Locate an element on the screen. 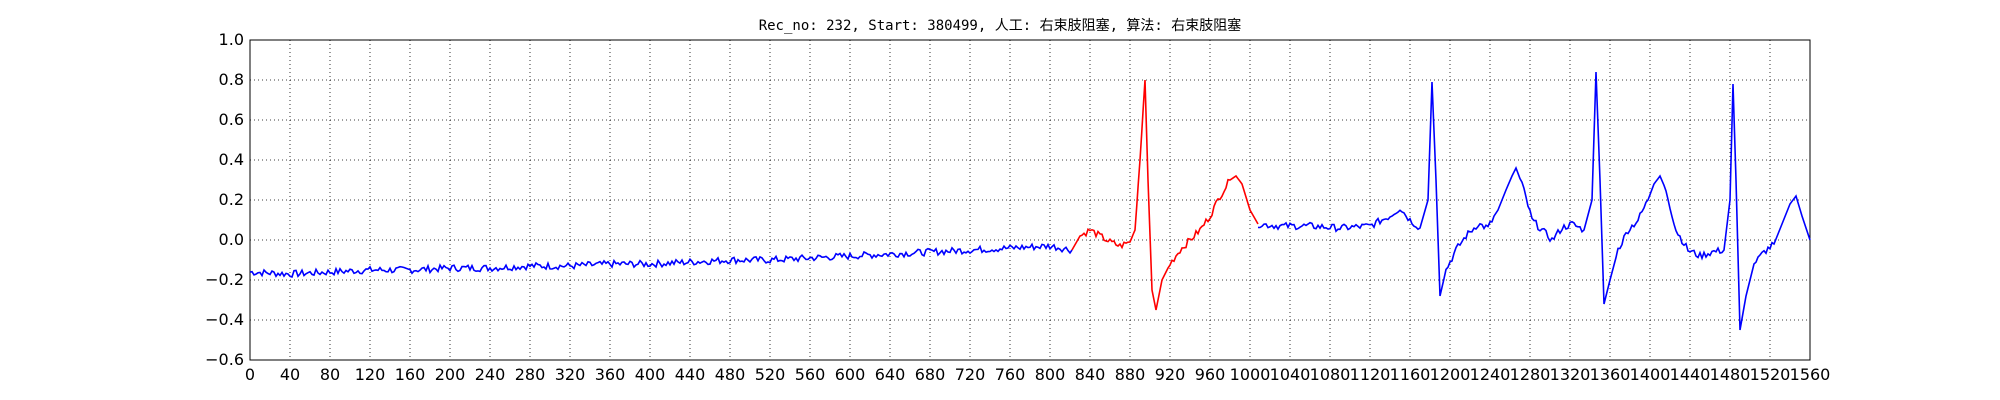 The image size is (2000, 400). x-tick-label: 1120 is located at coordinates (1370, 374).